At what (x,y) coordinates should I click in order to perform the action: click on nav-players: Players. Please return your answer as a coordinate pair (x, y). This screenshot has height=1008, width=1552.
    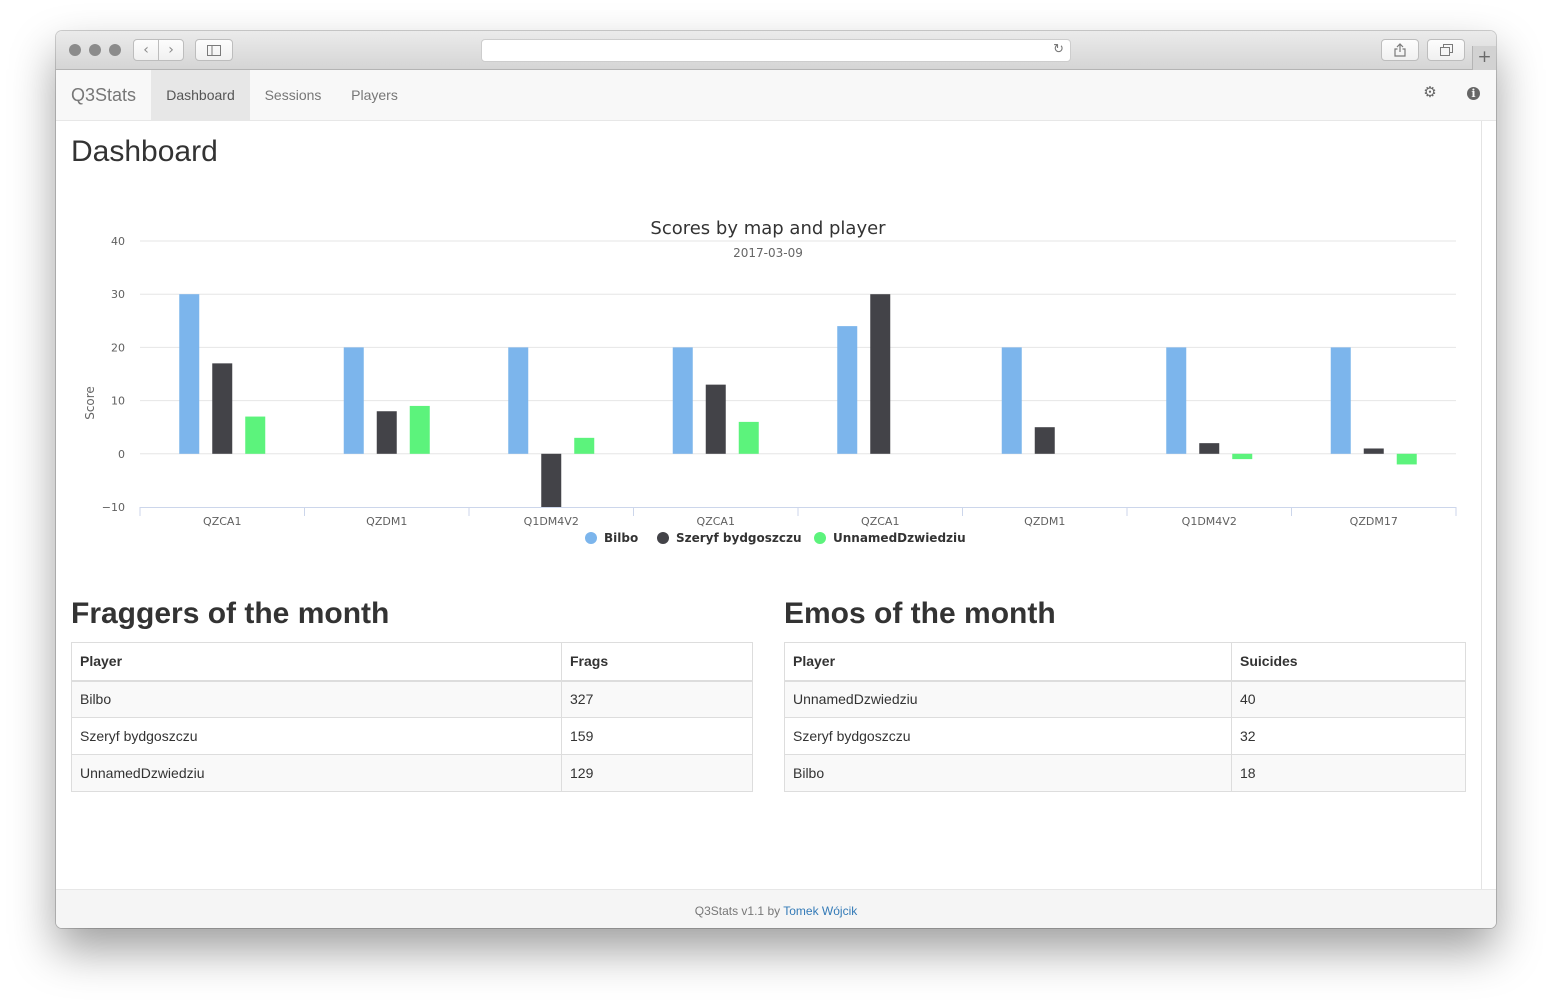
    Looking at the image, I should click on (374, 95).